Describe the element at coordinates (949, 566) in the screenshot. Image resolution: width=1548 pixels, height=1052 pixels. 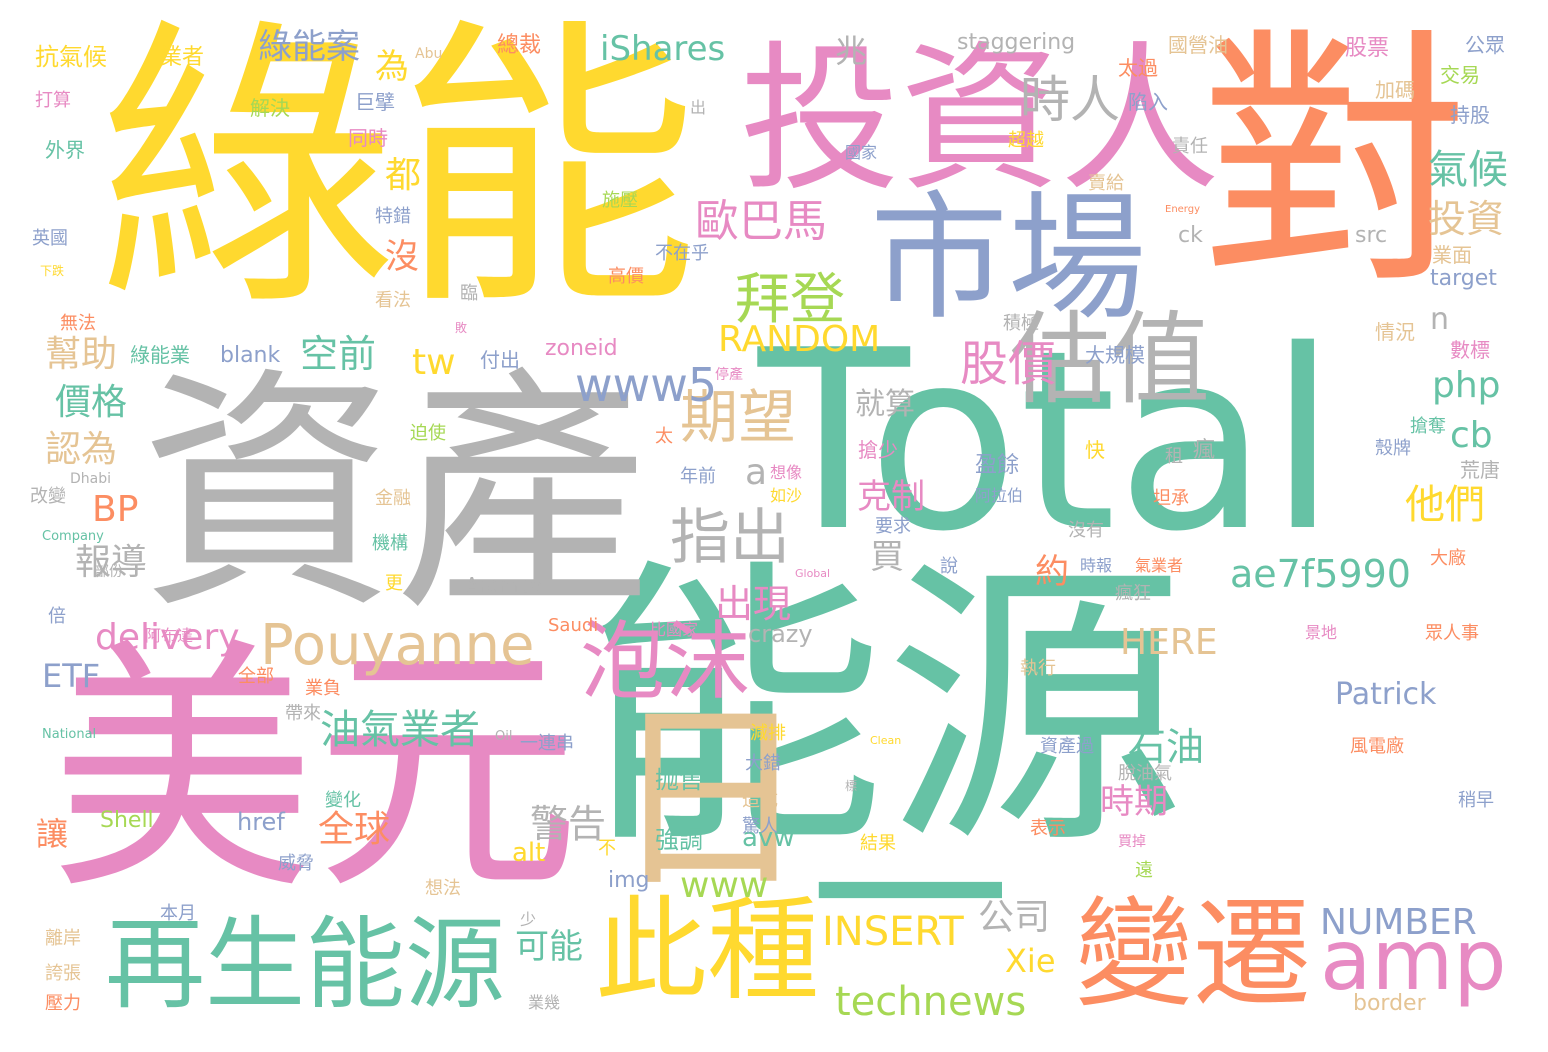
I see `word: 說` at that location.